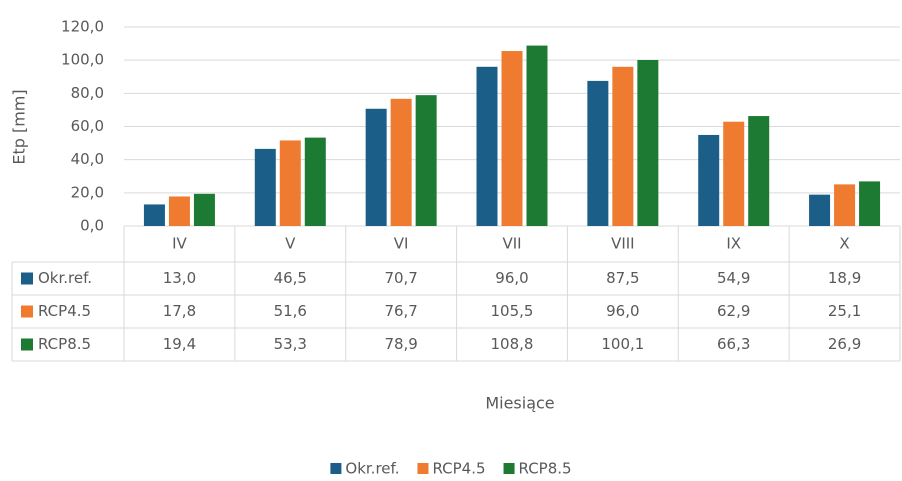 The height and width of the screenshot is (481, 902). What do you see at coordinates (82, 60) in the screenshot?
I see `y-tick-label: 100,0` at bounding box center [82, 60].